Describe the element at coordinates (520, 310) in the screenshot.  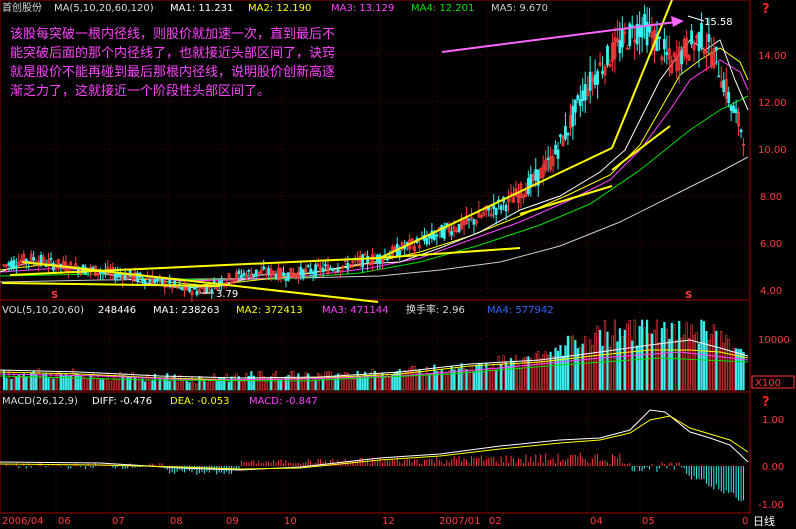
I see `vol-ma4-value: MA4: 577942` at that location.